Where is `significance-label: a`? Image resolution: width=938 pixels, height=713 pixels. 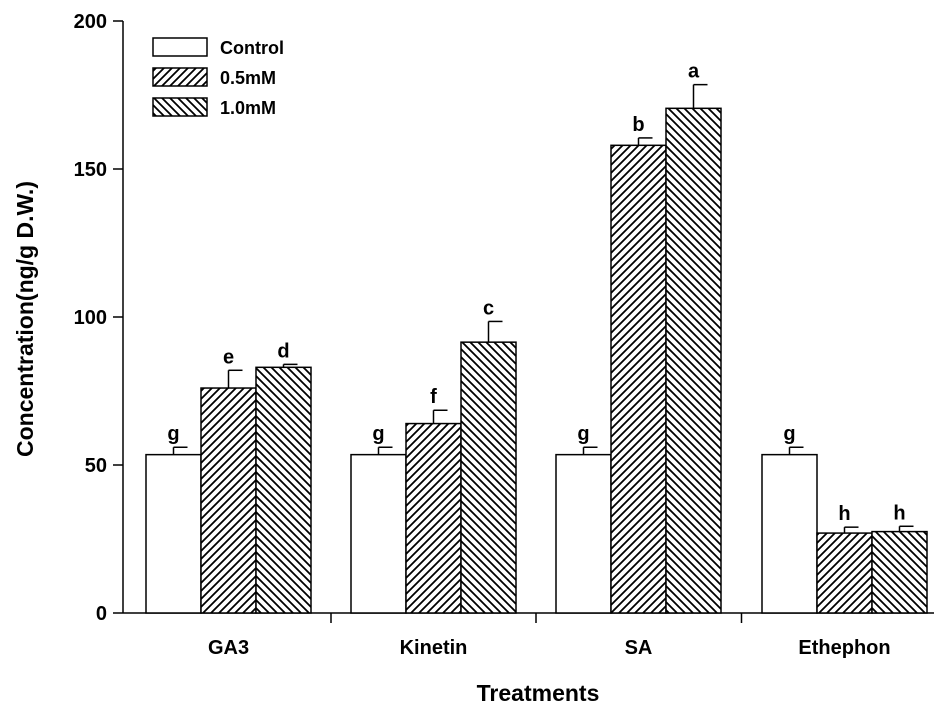
significance-label: a is located at coordinates (694, 72).